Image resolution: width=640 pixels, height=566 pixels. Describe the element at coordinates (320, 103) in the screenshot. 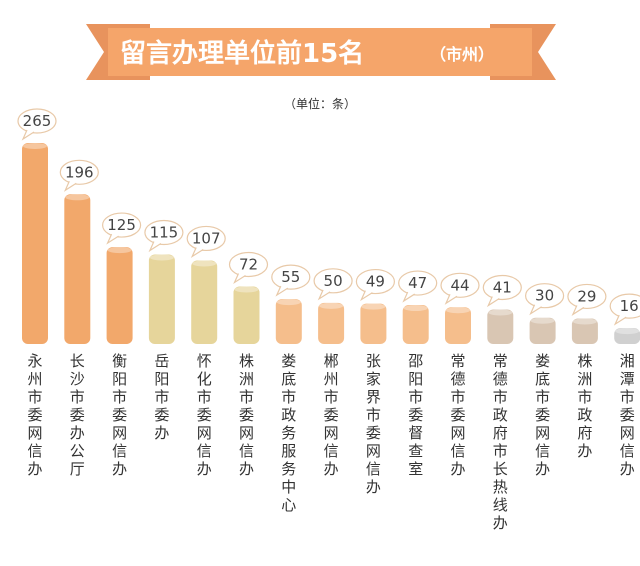

I see `unit-label: （单位：条）` at that location.